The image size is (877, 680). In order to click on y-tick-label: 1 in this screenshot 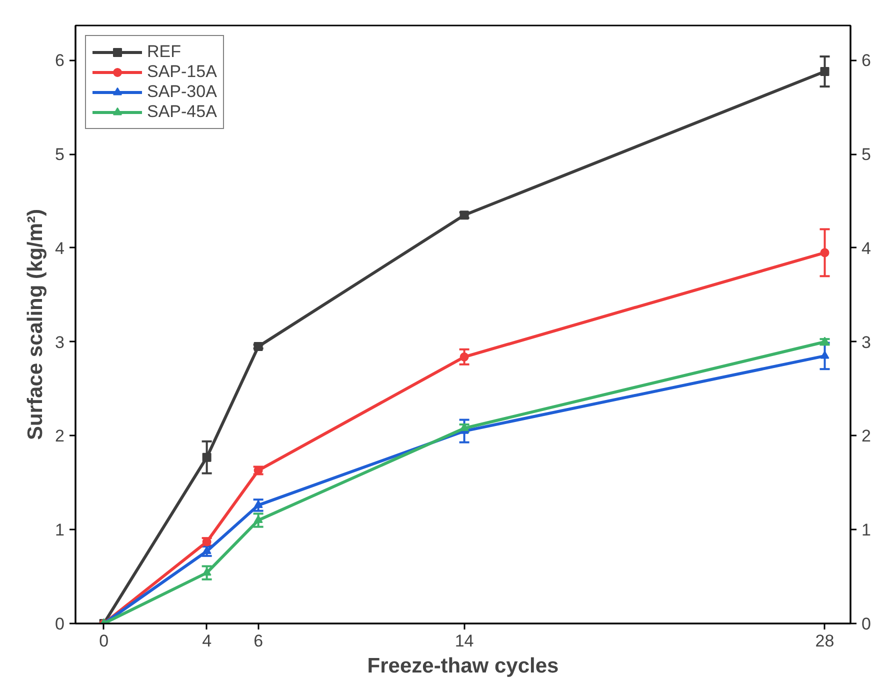, I will do `click(60, 530)`.